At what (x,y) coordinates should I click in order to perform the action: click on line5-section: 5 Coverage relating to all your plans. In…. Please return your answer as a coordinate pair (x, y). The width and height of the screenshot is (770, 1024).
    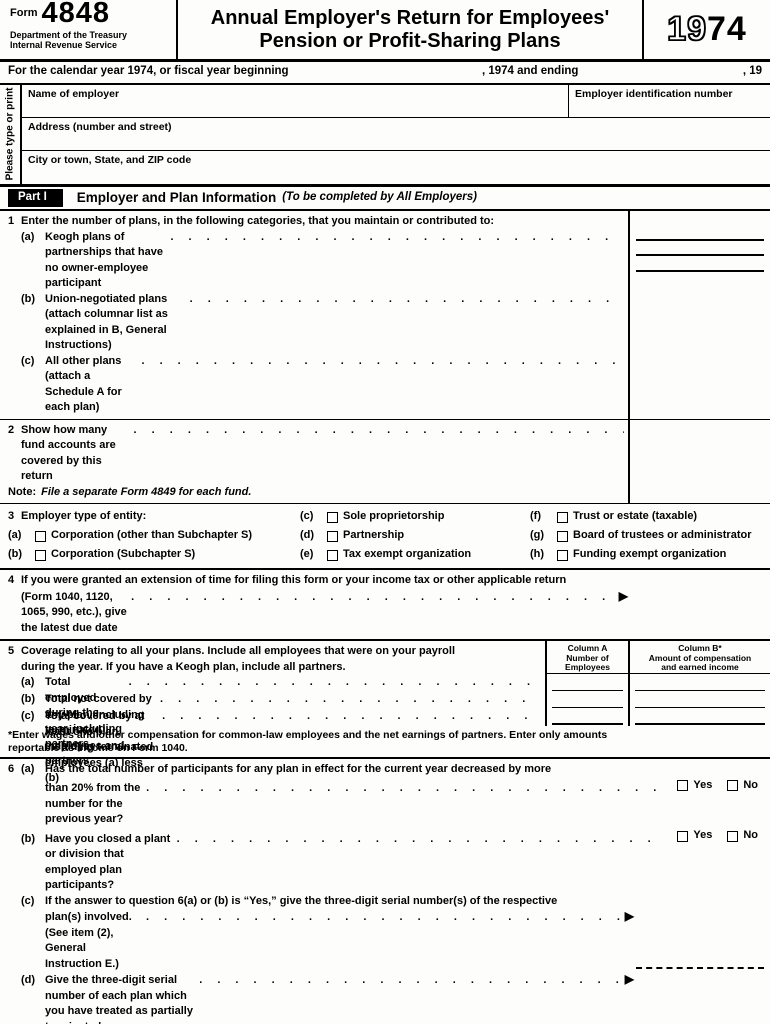
    Looking at the image, I should click on (385, 712).